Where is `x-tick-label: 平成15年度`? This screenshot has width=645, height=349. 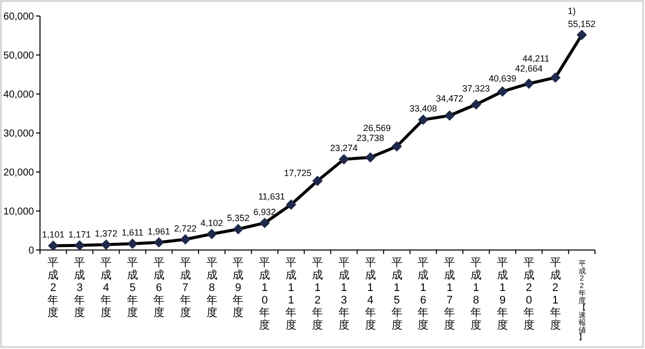
x-tick-label: 平成15年度 is located at coordinates (396, 294).